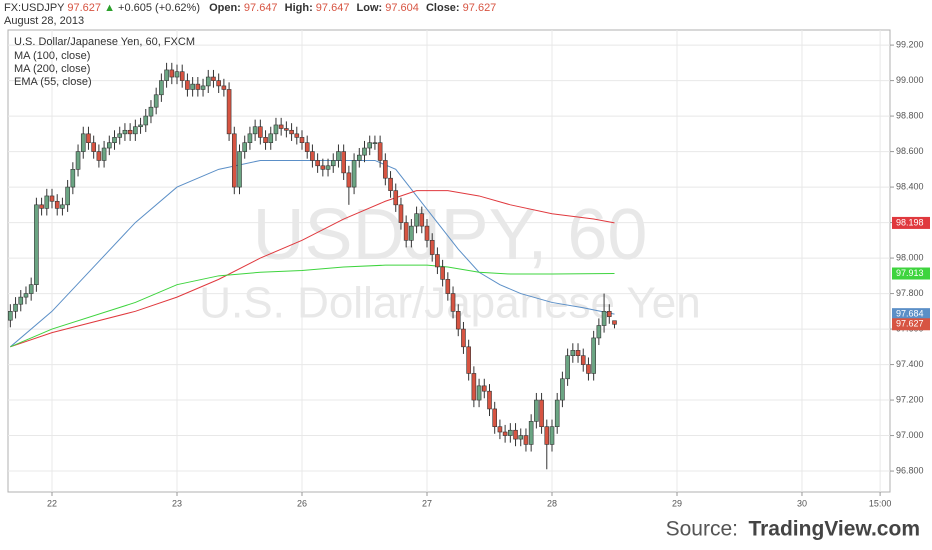  I want to click on y-tick-label: 98.800, so click(910, 115).